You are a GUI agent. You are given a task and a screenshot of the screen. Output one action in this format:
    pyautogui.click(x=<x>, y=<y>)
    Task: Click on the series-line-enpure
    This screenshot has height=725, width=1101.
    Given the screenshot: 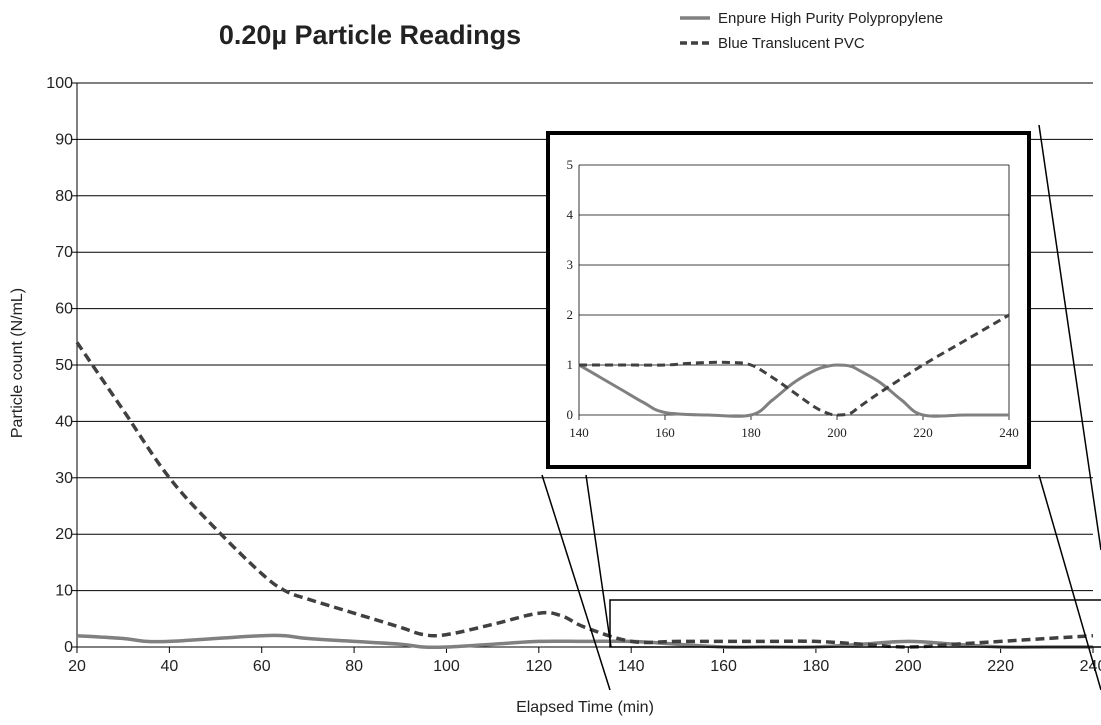 What is the action you would take?
    pyautogui.click(x=584, y=641)
    